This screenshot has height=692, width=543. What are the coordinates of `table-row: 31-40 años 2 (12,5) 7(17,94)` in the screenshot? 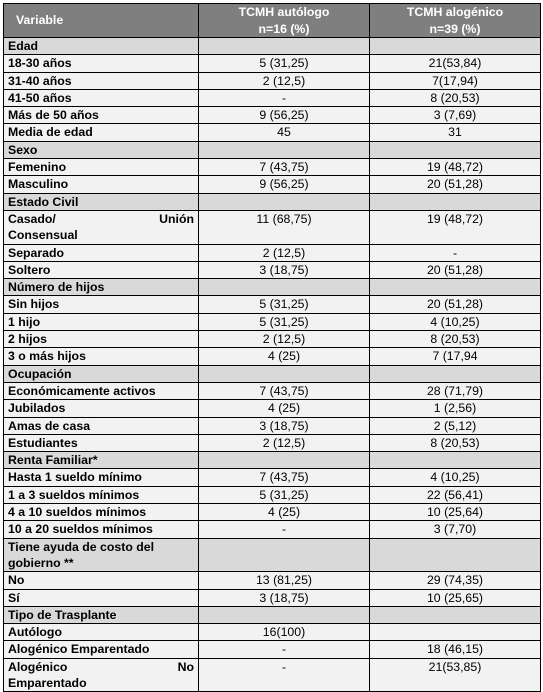 It's located at (272, 80).